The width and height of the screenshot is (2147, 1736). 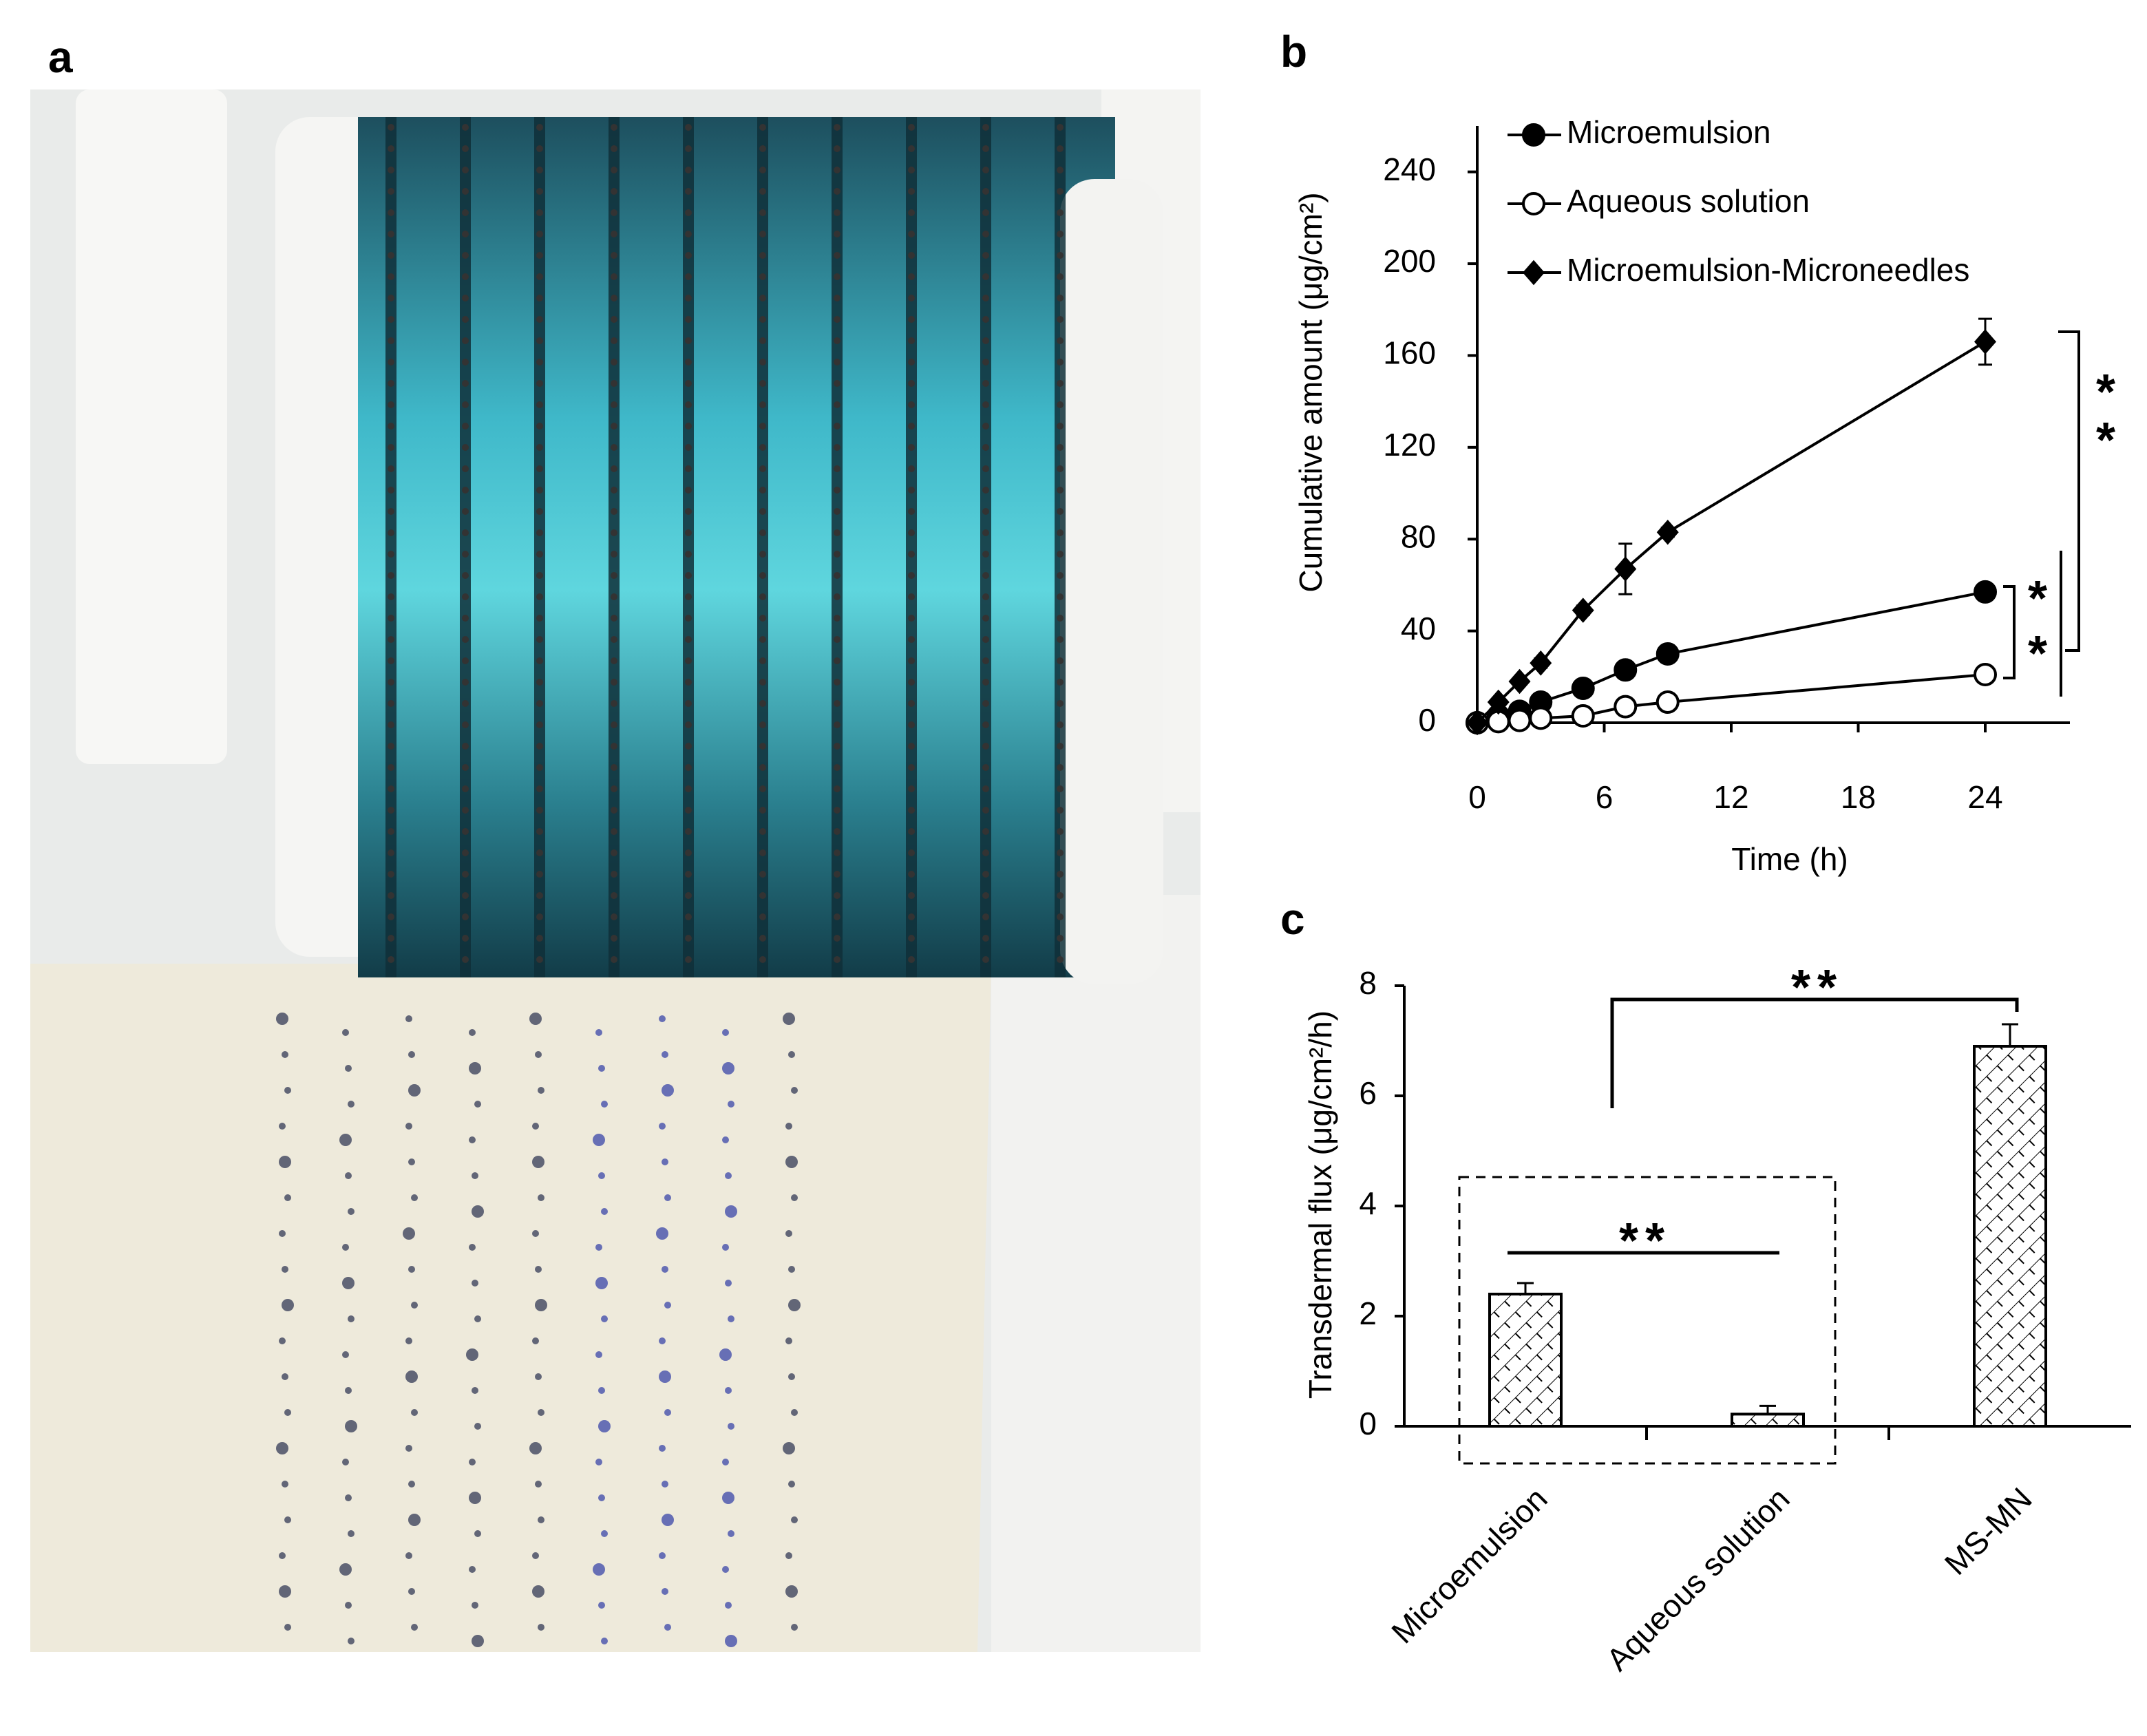 What do you see at coordinates (60, 57) in the screenshot?
I see `panel-label: a` at bounding box center [60, 57].